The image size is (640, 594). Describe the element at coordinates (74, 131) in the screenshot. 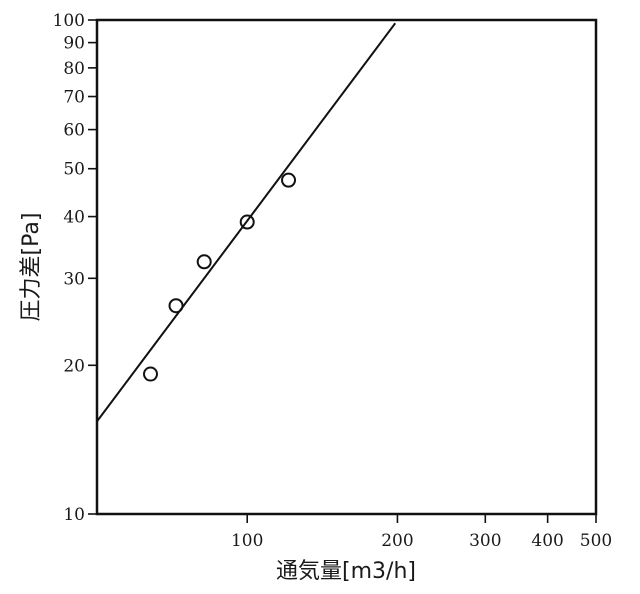

I see `y-tick-label: 60` at that location.